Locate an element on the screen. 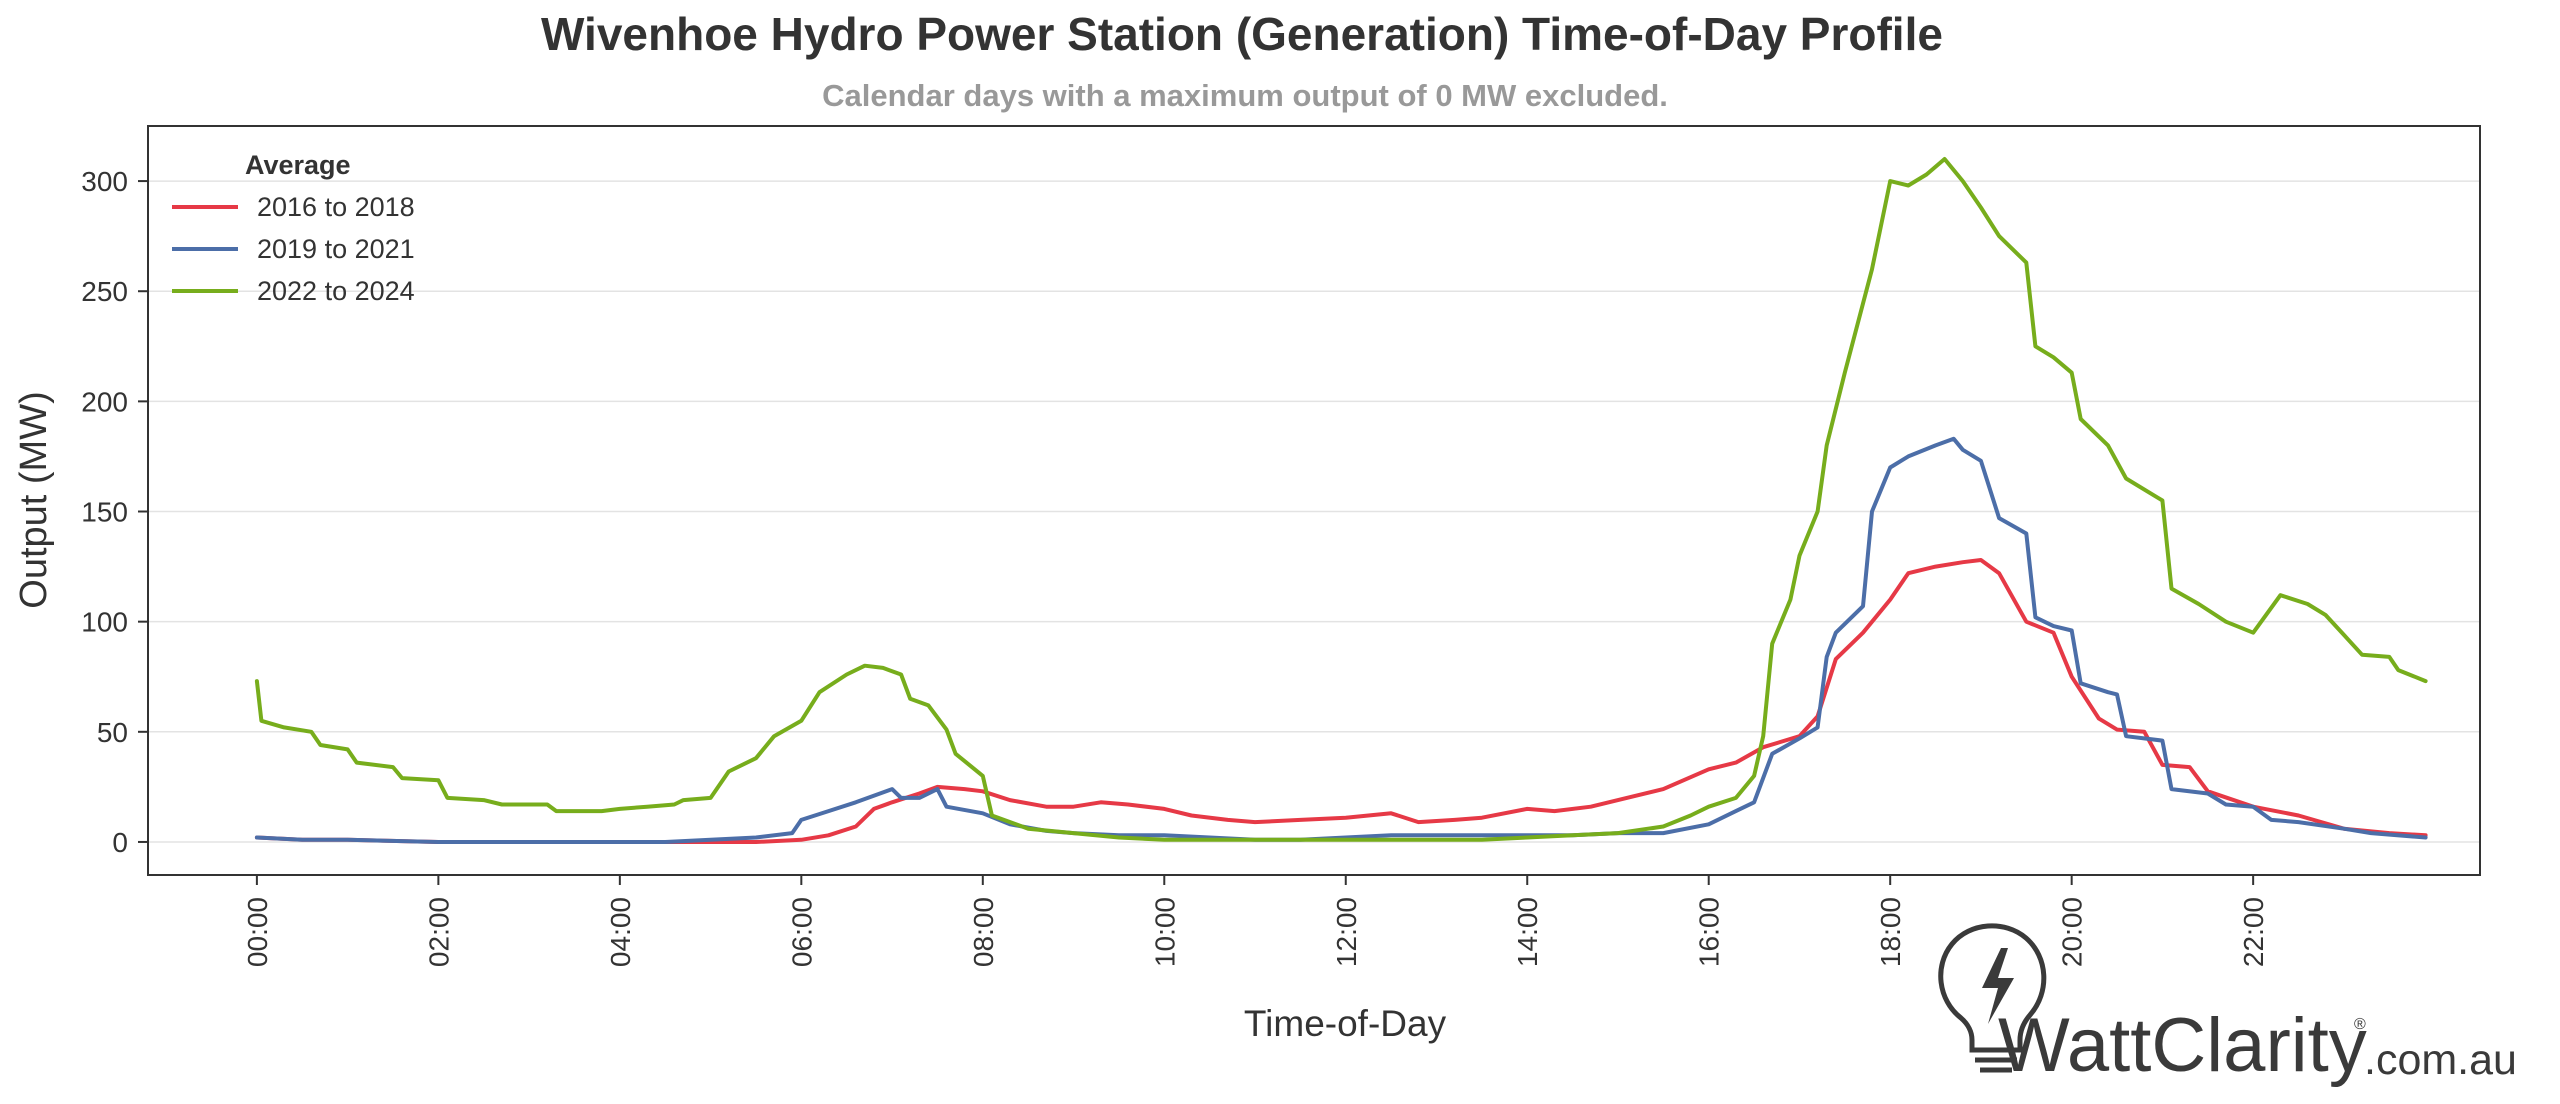 Image resolution: width=2560 pixels, height=1104 pixels. x-tick-label: 20:00 is located at coordinates (2072, 932).